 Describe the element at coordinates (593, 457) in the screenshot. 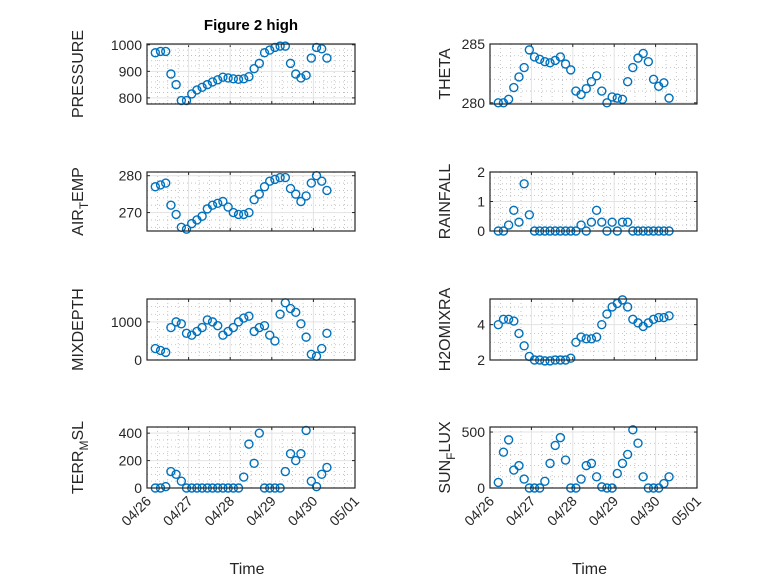

I see `axes-background` at that location.